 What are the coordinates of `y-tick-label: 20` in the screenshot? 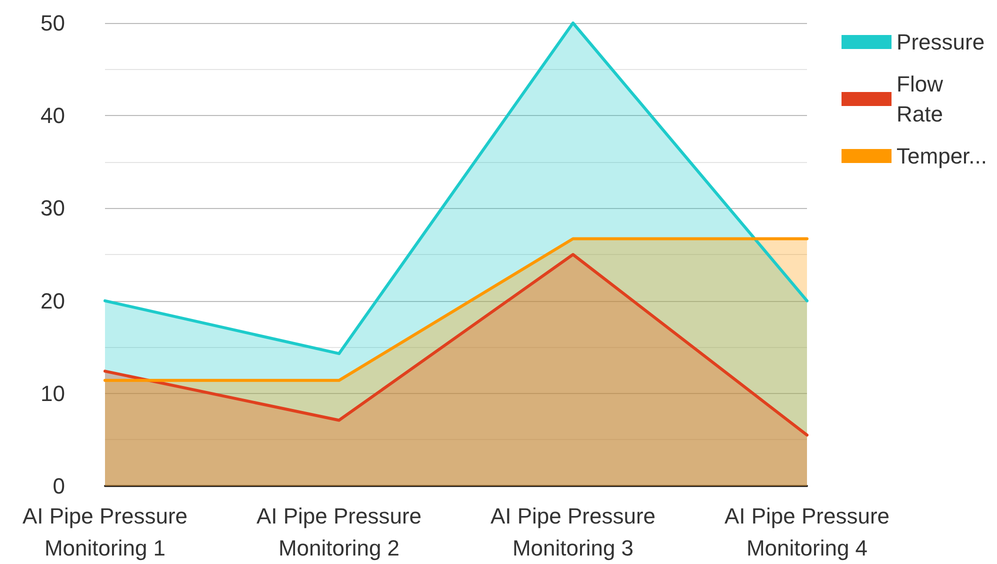 It's located at (52, 301).